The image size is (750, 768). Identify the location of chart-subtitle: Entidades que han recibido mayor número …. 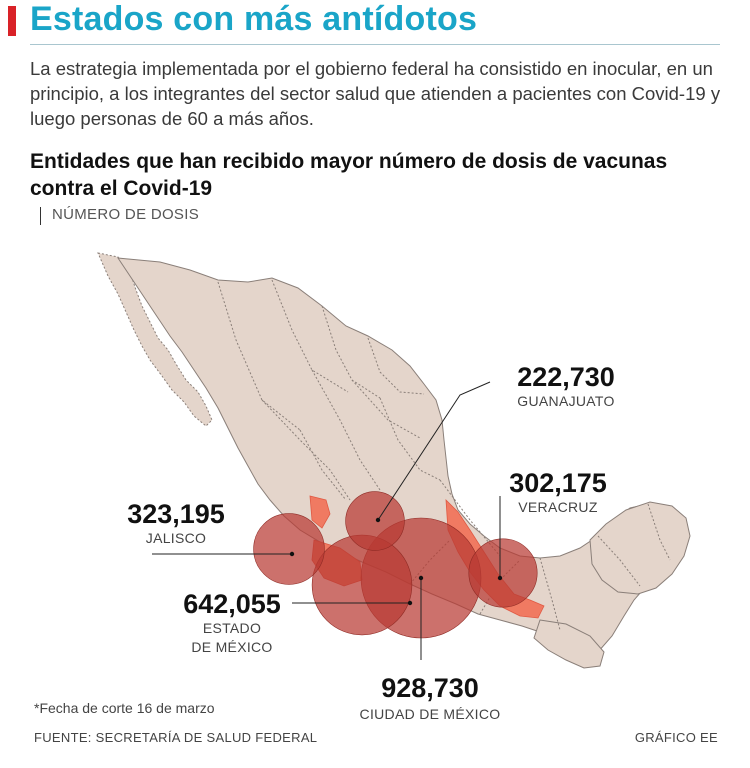
(349, 175).